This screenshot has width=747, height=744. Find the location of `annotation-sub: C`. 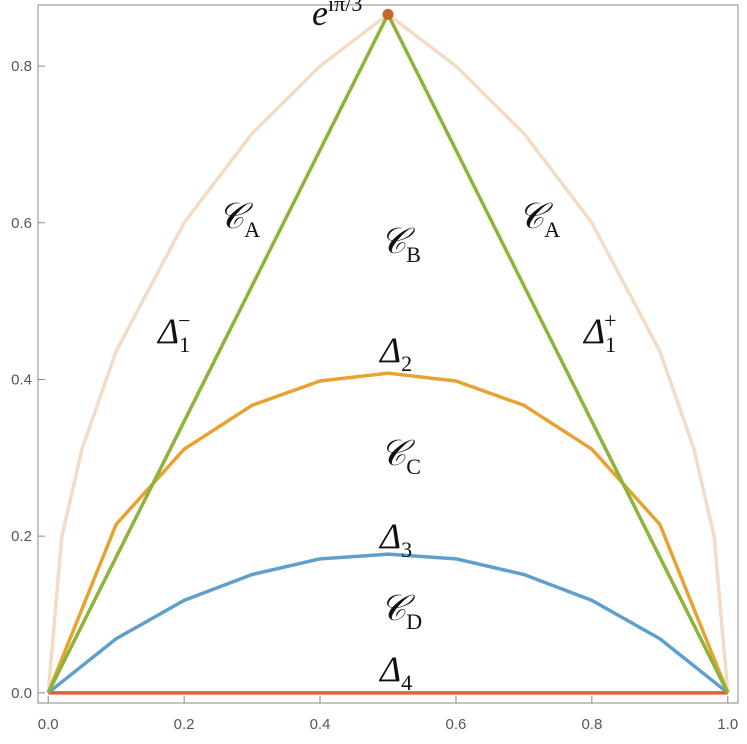

annotation-sub: C is located at coordinates (413, 466).